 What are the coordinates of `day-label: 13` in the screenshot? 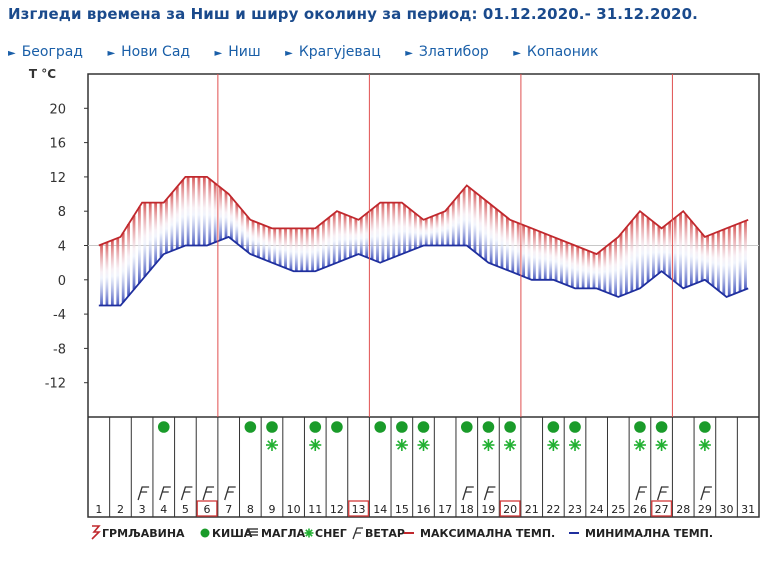 It's located at (359, 509).